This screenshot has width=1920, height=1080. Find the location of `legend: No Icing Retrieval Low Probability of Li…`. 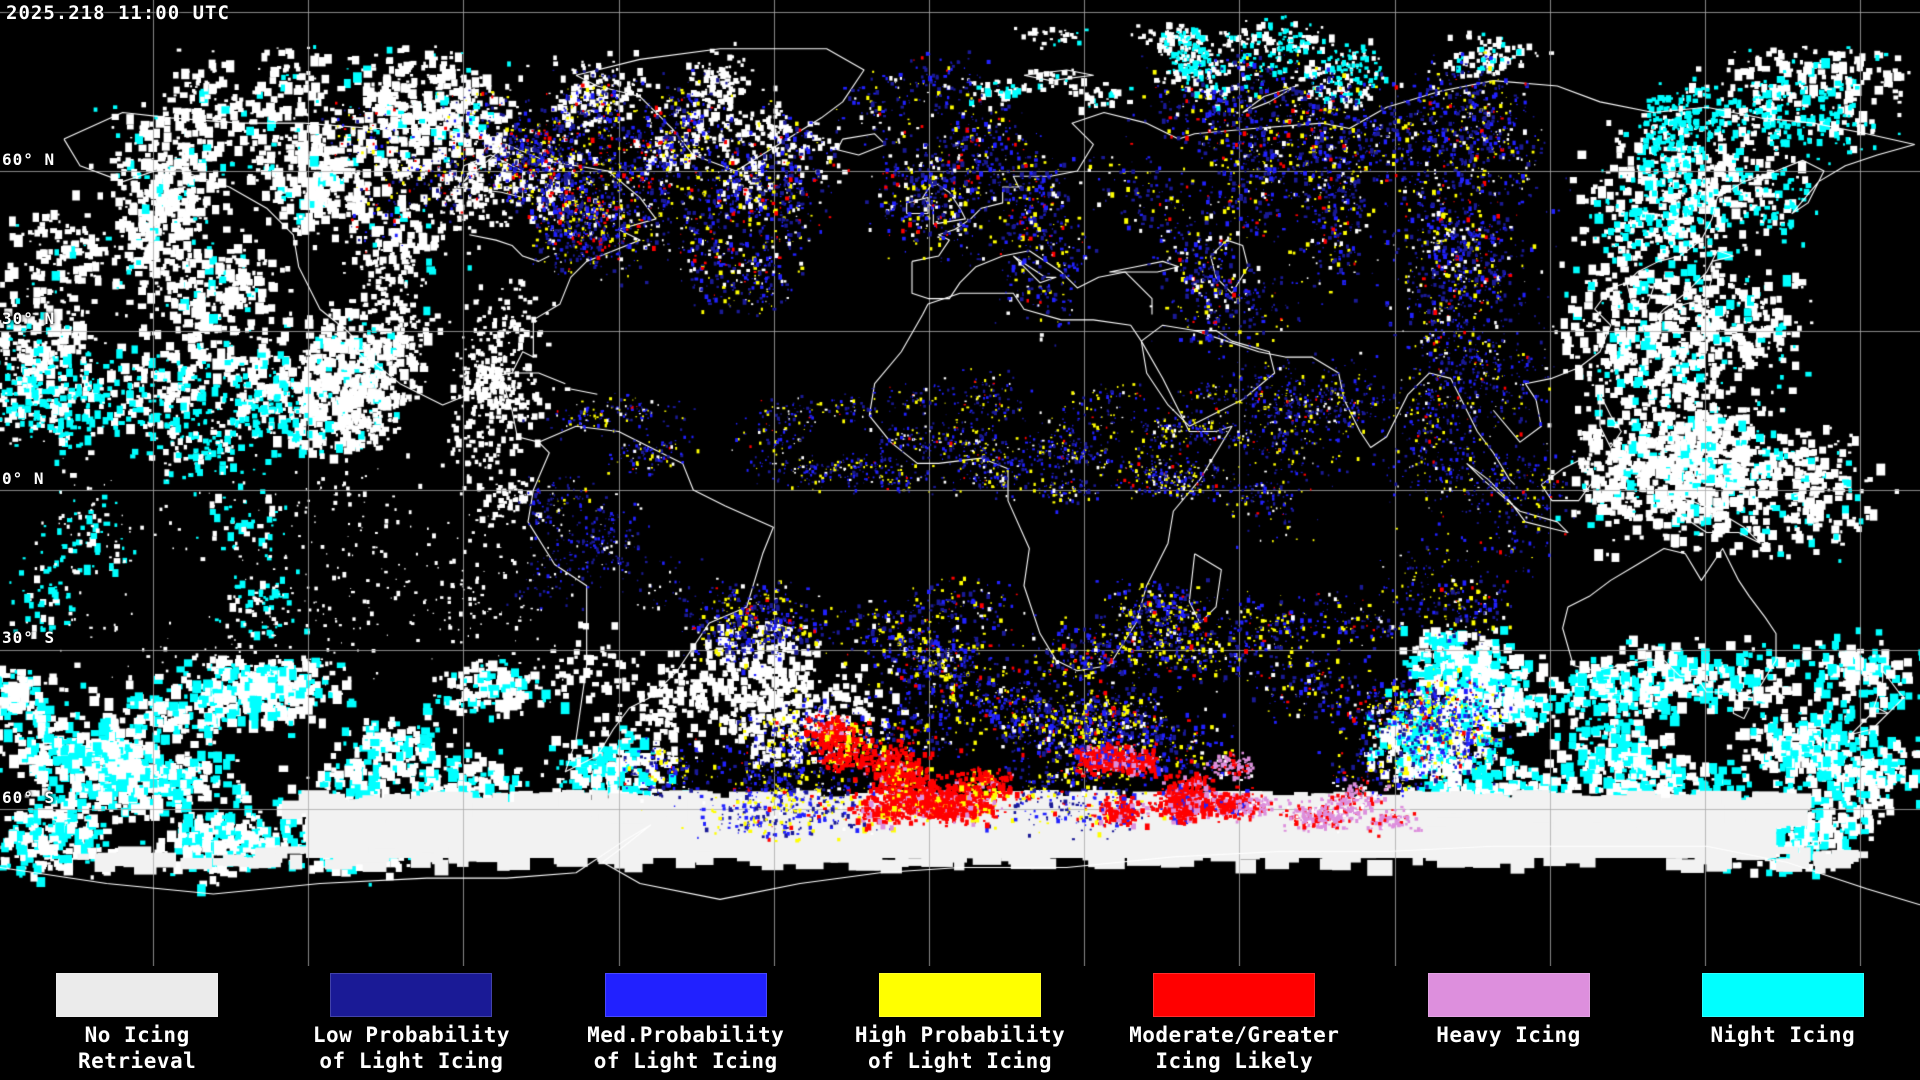

legend: No Icing Retrieval Low Probability of Li… is located at coordinates (960, 1023).